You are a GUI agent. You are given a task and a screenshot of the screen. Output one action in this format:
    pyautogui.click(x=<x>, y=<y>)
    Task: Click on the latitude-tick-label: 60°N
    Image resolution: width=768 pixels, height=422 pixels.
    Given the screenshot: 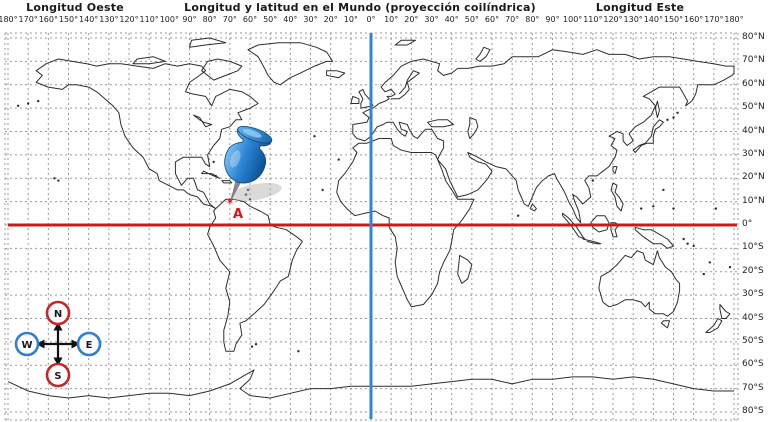 What is the action you would take?
    pyautogui.click(x=753, y=83)
    